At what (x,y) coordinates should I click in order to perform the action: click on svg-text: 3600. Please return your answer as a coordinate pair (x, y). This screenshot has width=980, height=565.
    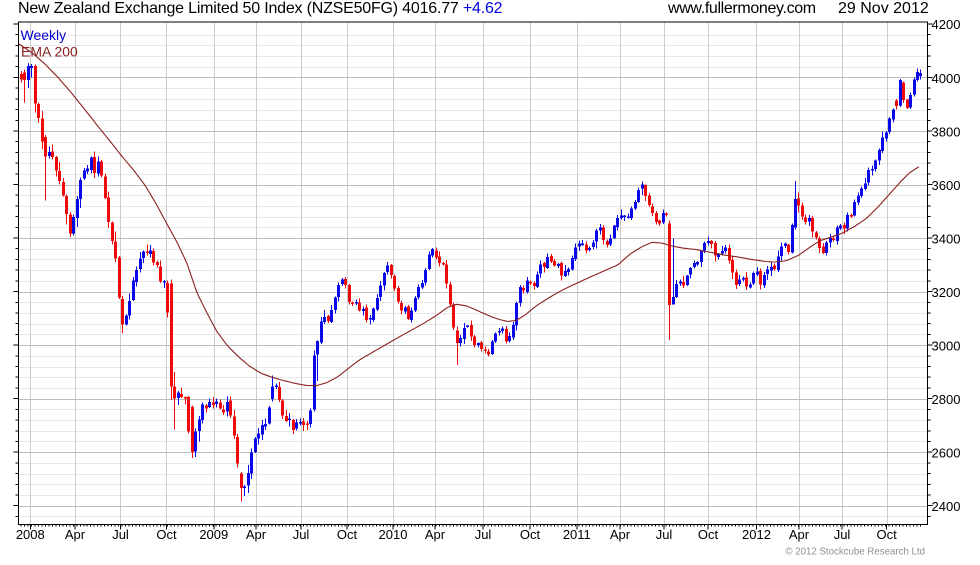
    Looking at the image, I should click on (946, 185).